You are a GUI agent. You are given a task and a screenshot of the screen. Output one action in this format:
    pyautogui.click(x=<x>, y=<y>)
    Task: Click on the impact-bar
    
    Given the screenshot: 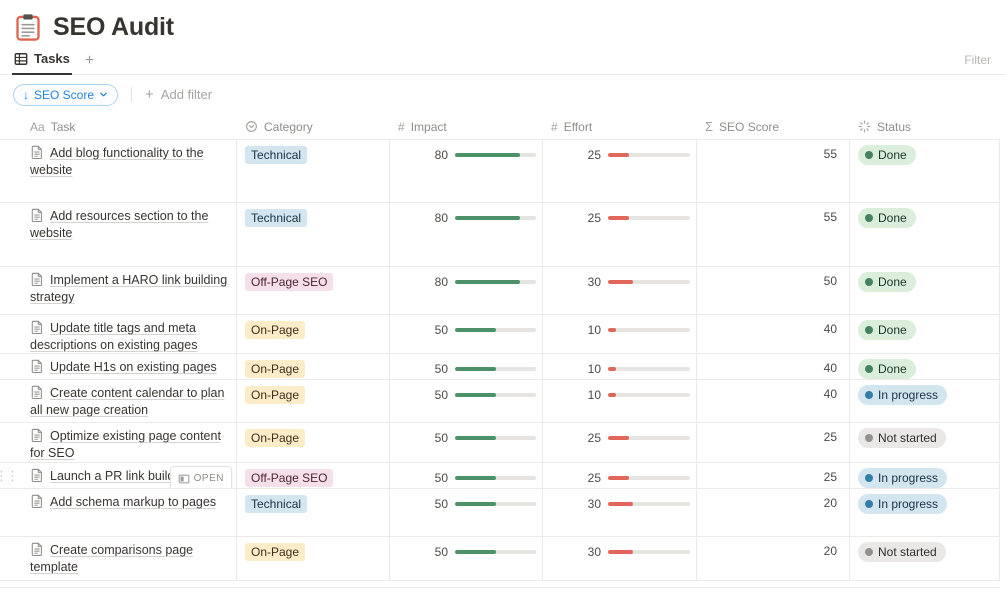 What is the action you would take?
    pyautogui.click(x=495, y=395)
    